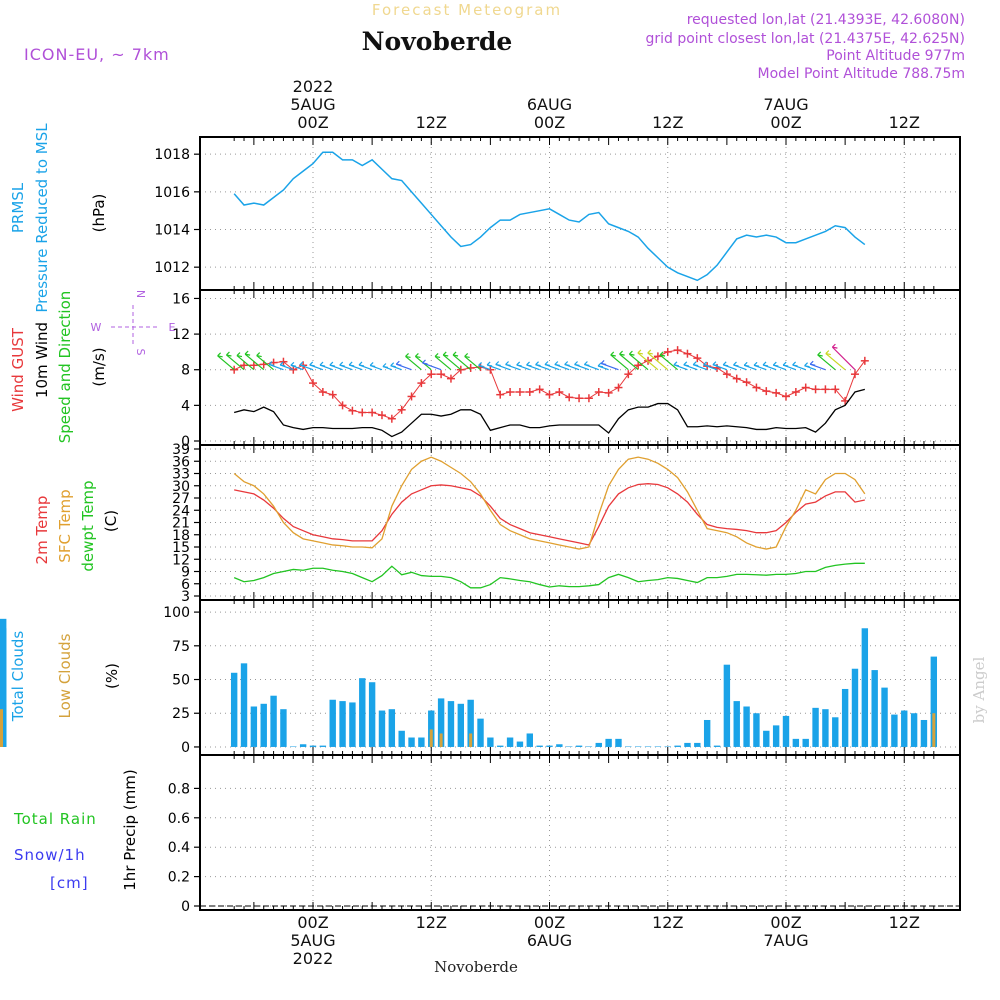 The height and width of the screenshot is (1000, 1000). Describe the element at coordinates (181, 536) in the screenshot. I see `y-tick-label: 18` at that location.